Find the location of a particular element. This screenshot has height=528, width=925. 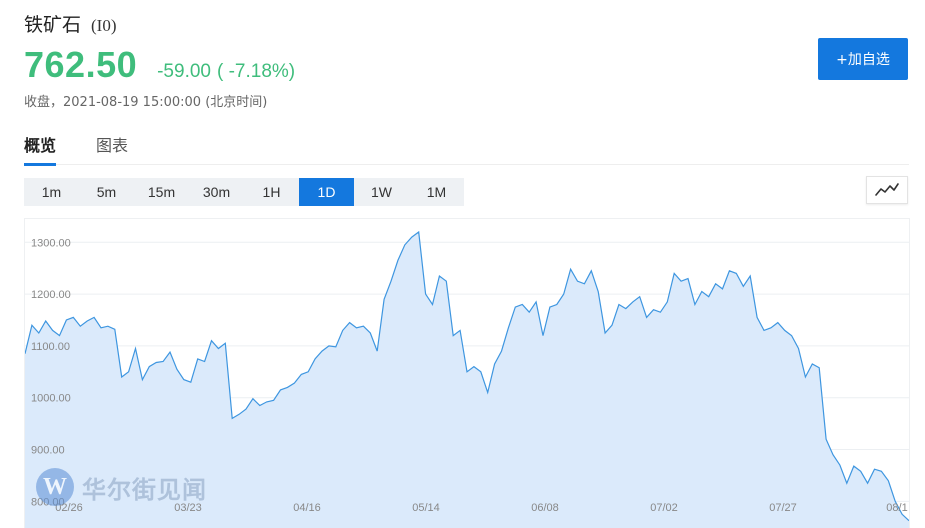

period-1w: 1W is located at coordinates (381, 192).